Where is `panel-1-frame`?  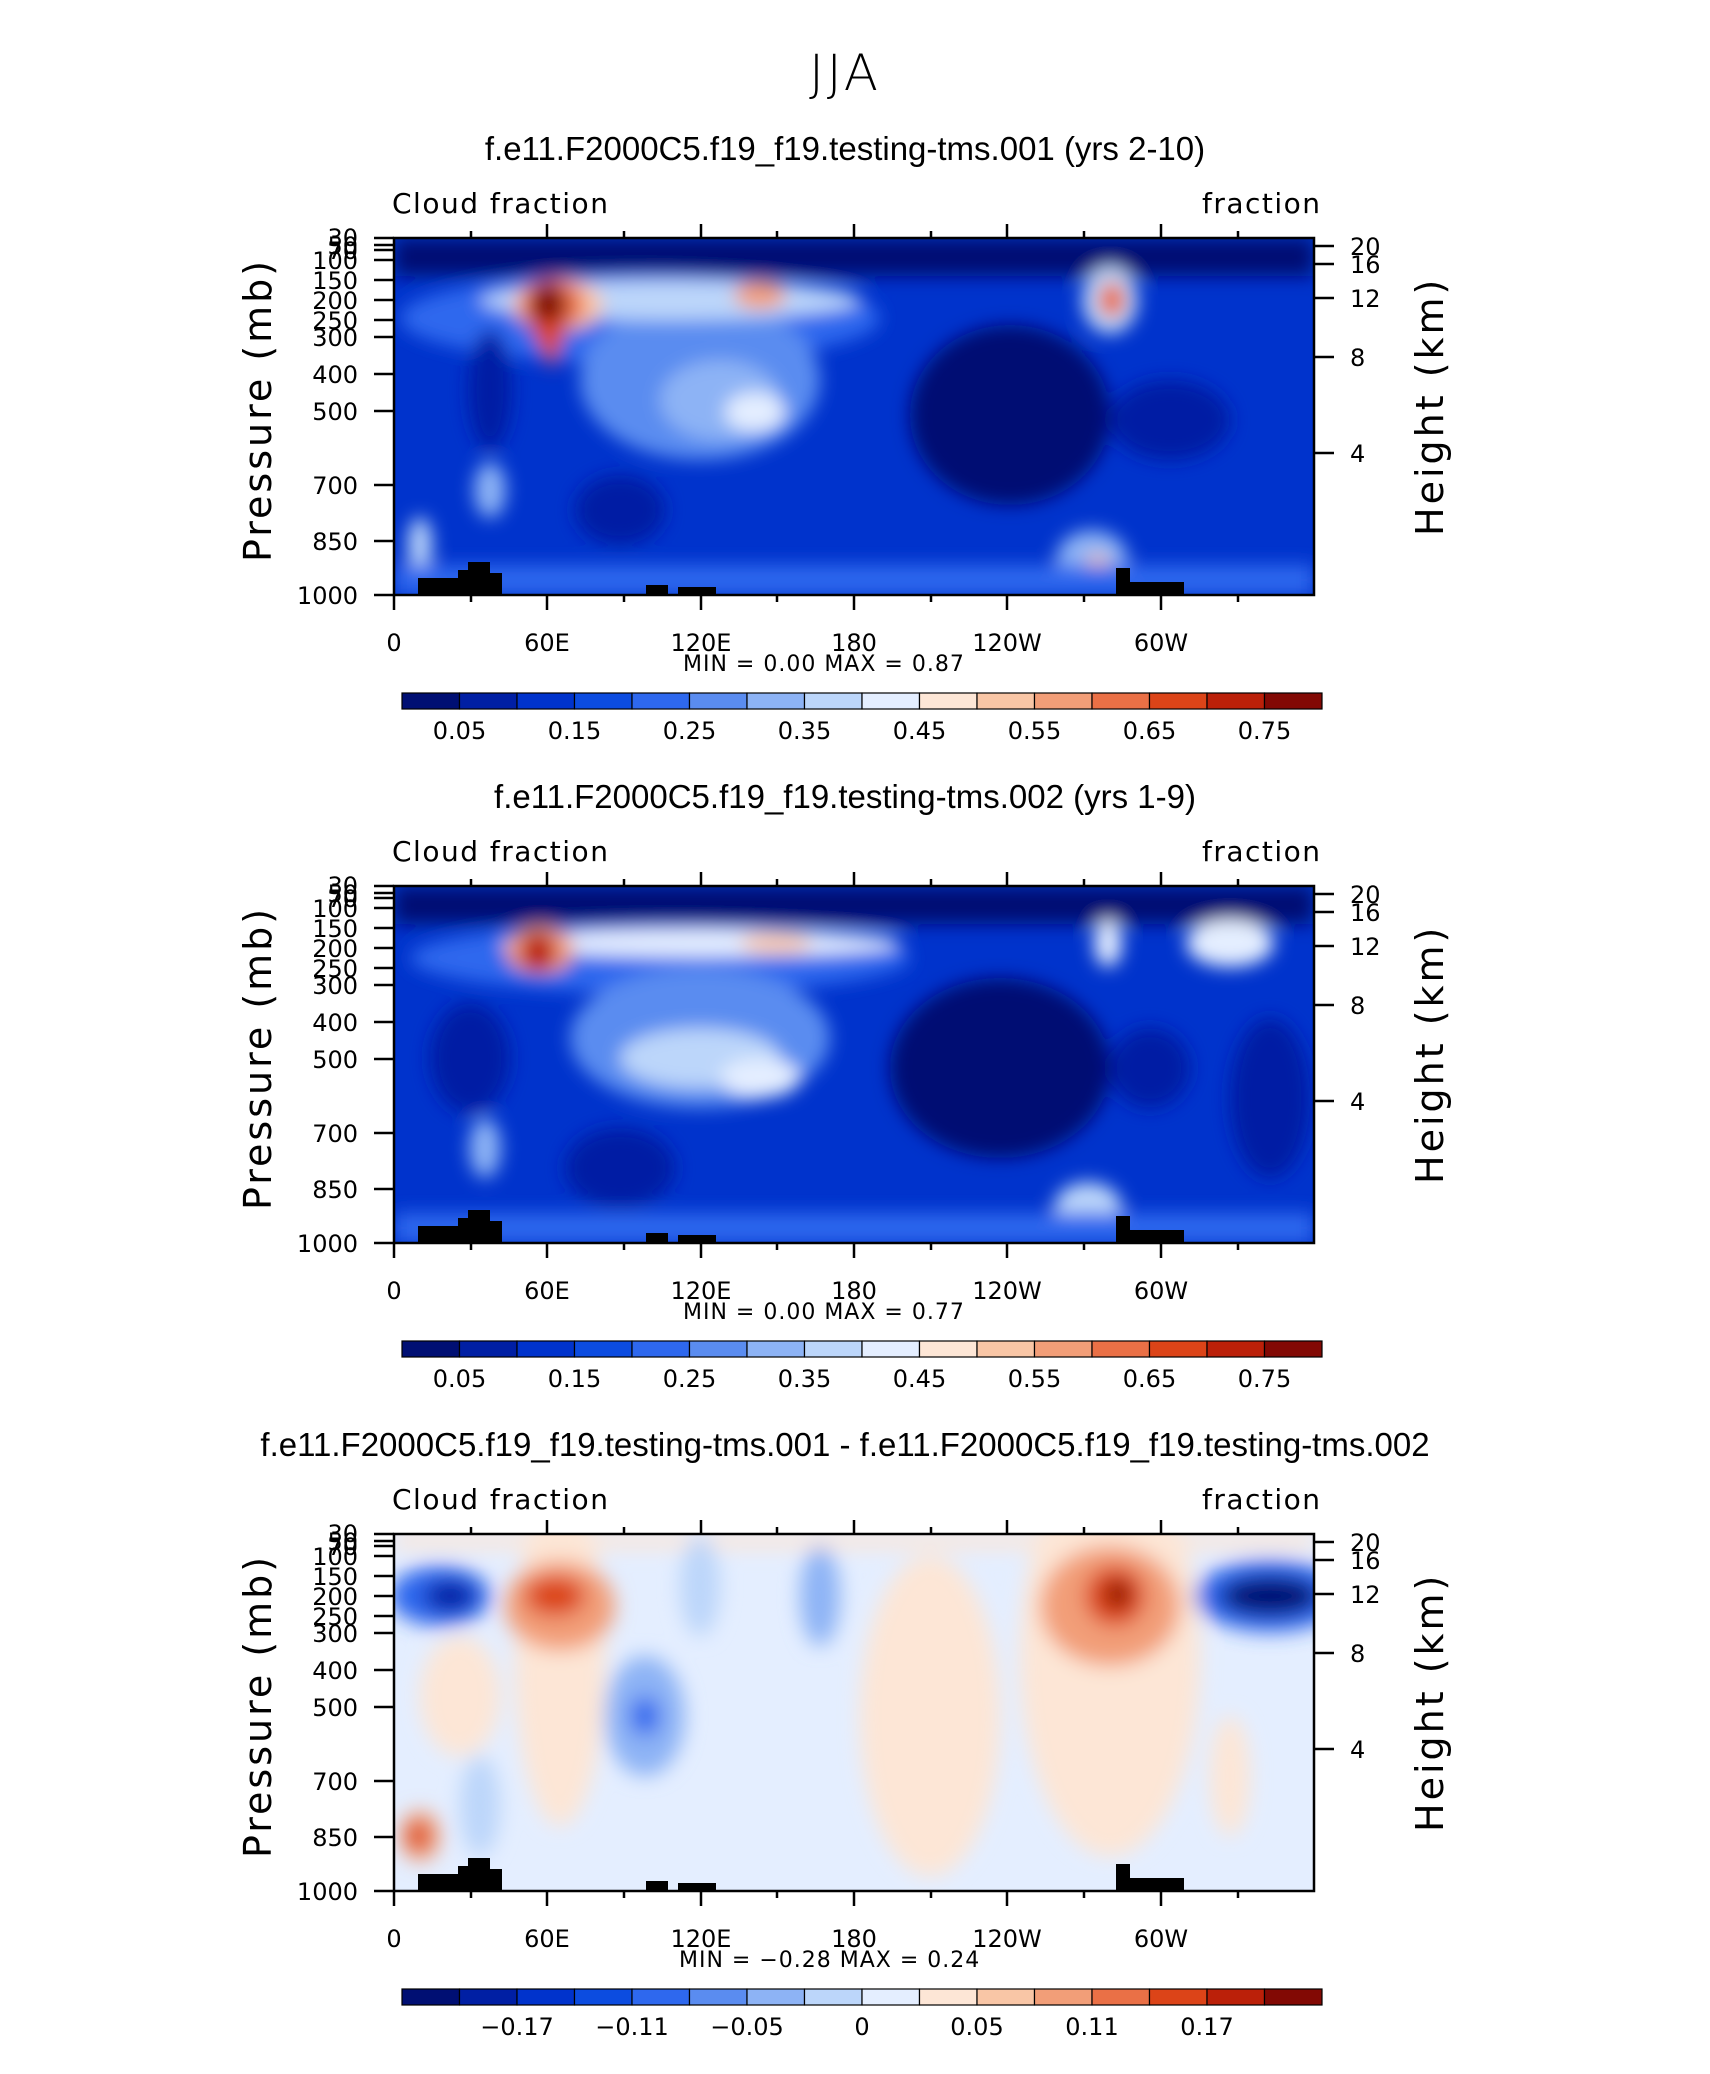
panel-1-frame is located at coordinates (854, 417).